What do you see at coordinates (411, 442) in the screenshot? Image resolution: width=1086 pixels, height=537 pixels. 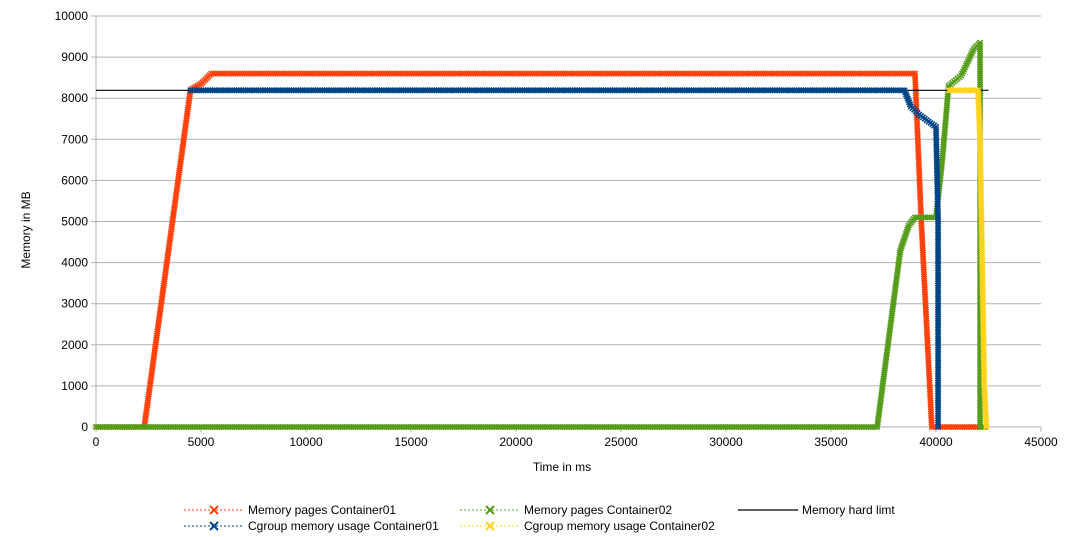 I see `x-tick-label: 15000` at bounding box center [411, 442].